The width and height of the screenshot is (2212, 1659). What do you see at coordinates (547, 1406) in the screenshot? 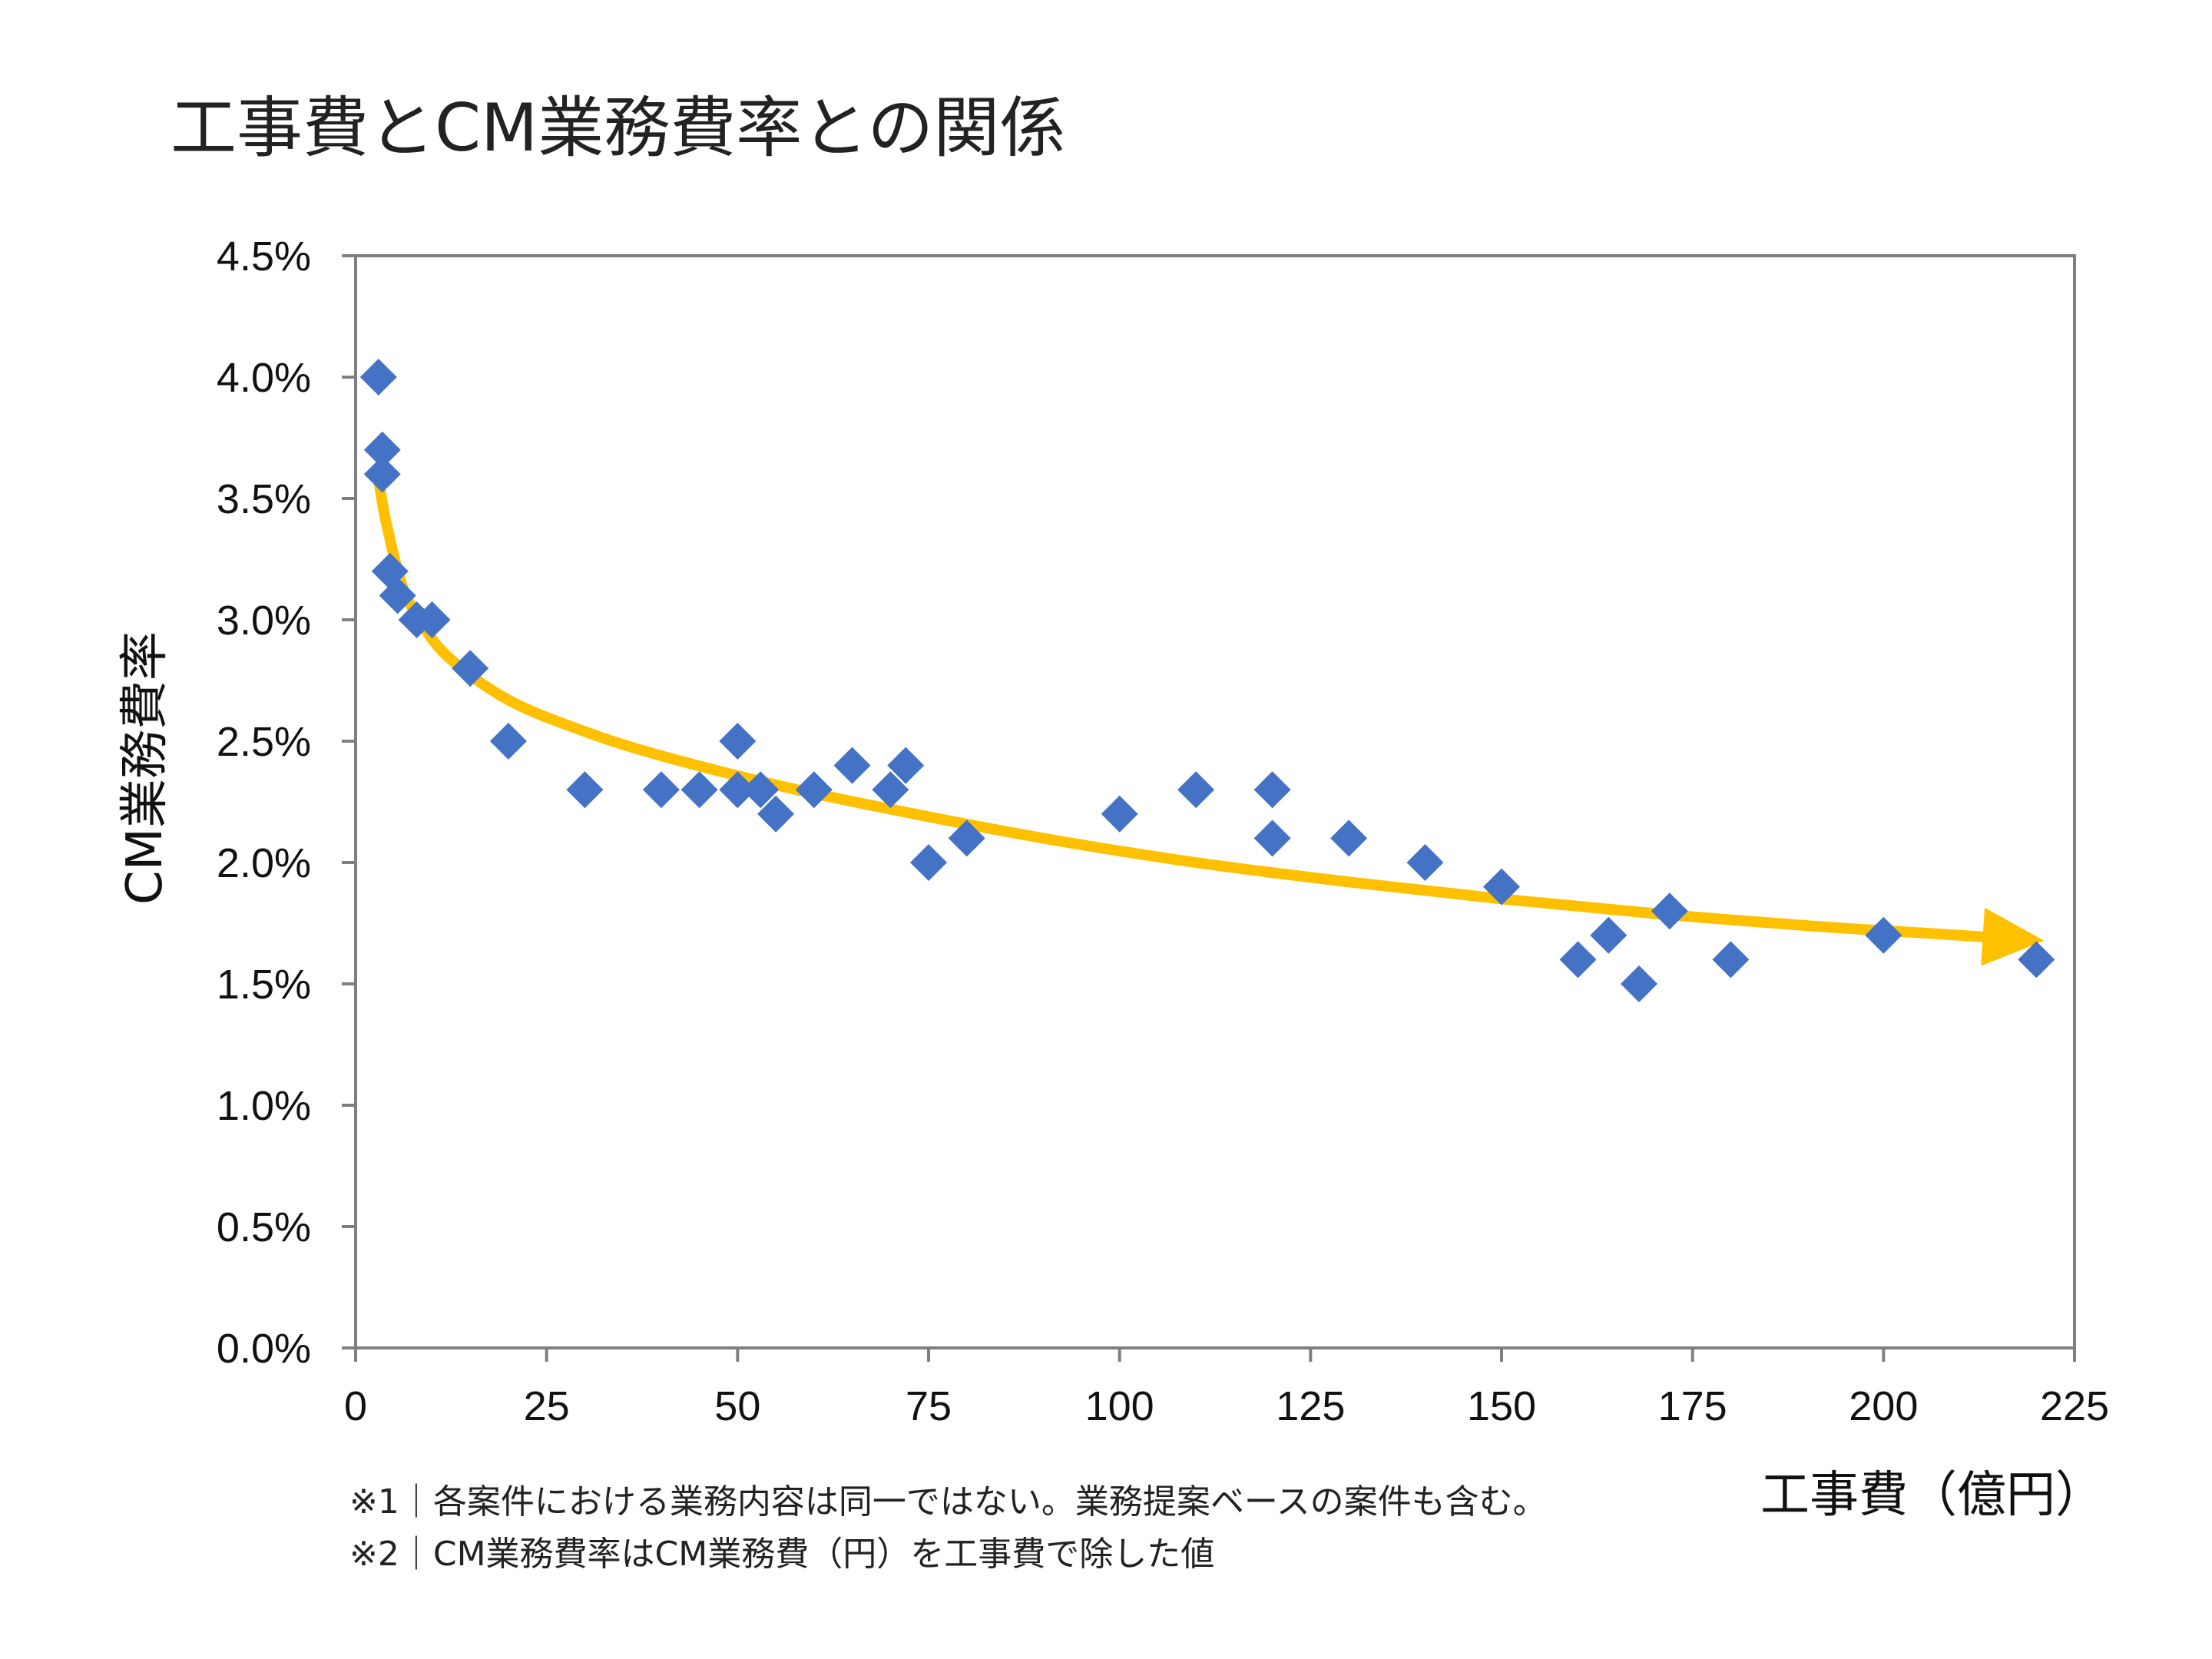
I see `x-tick-label: 25` at bounding box center [547, 1406].